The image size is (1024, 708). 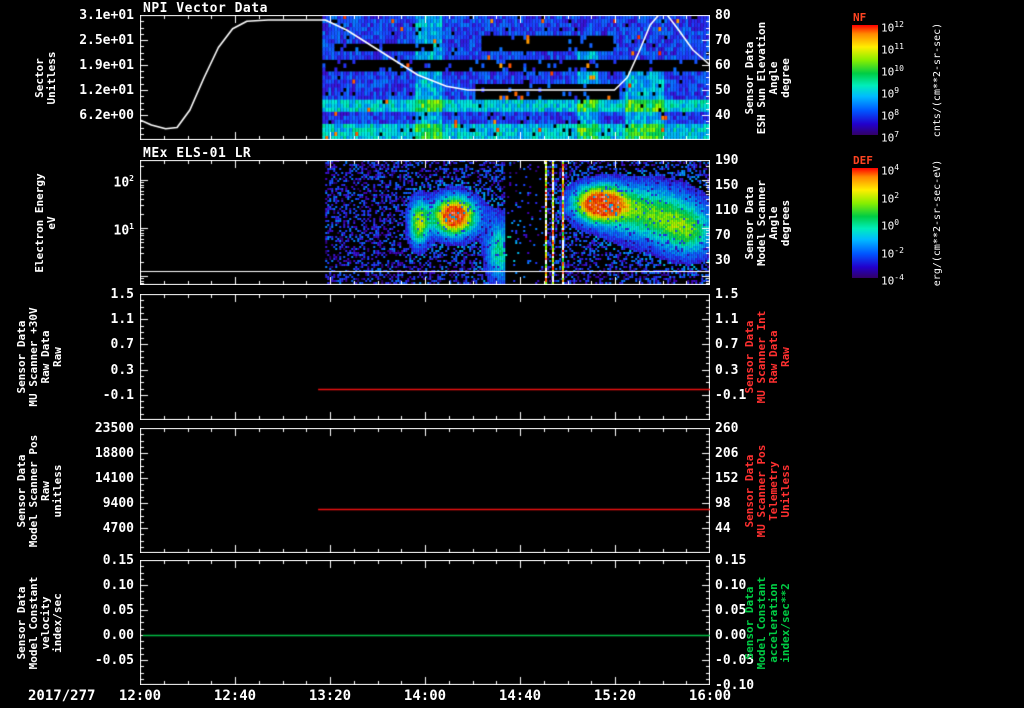 I want to click on y-tick-label: 4700, so click(x=118, y=528).